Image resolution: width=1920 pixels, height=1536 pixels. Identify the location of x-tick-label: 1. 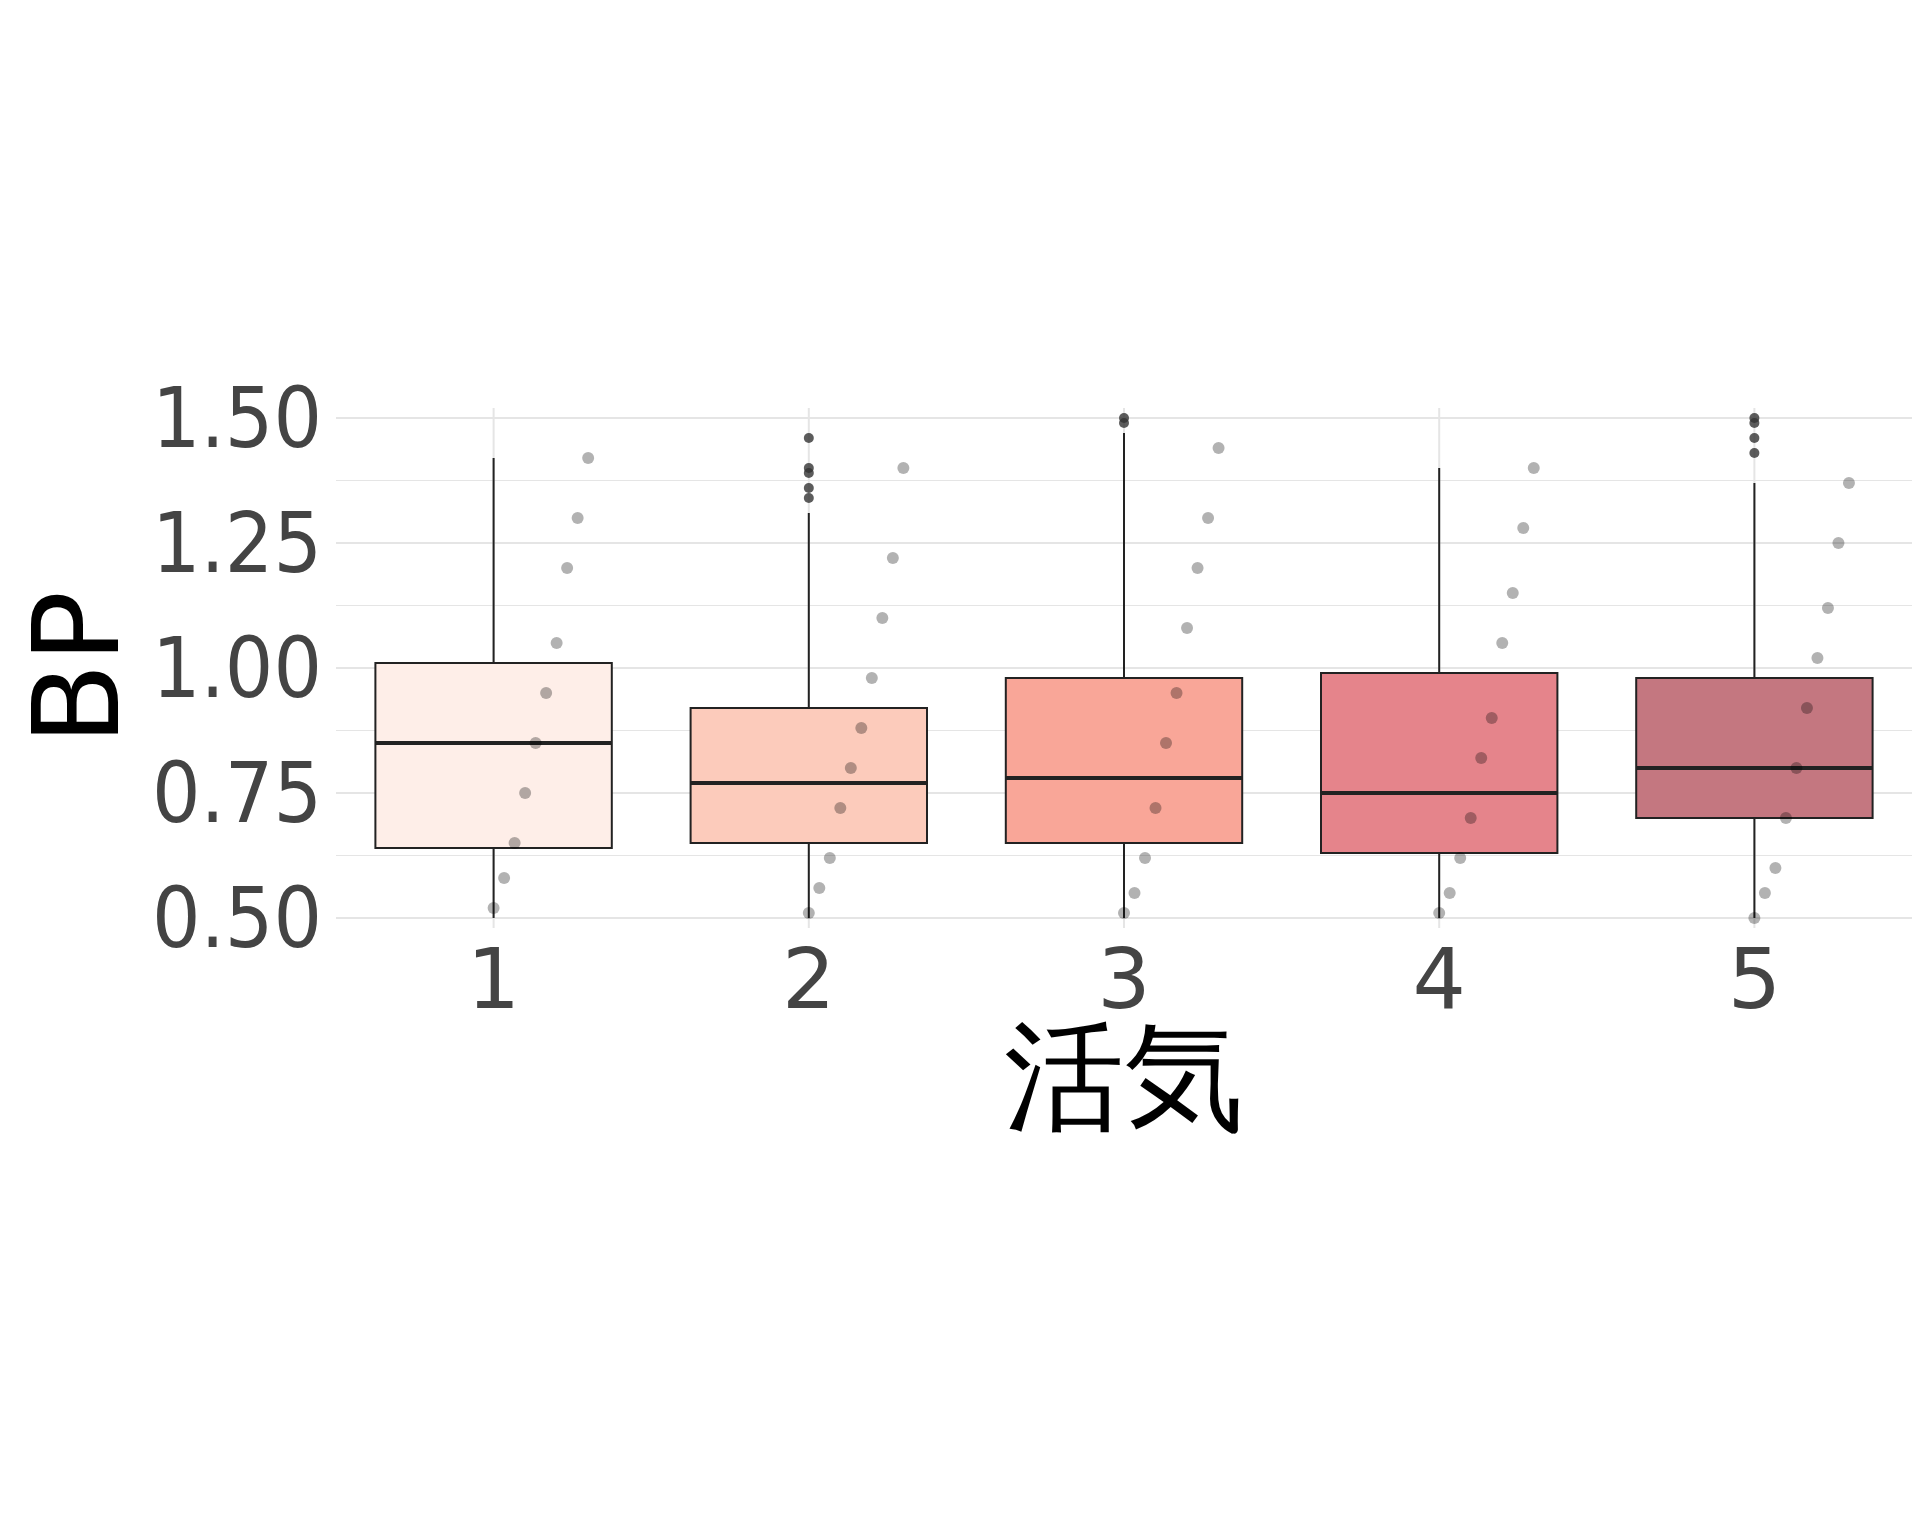
(493, 979).